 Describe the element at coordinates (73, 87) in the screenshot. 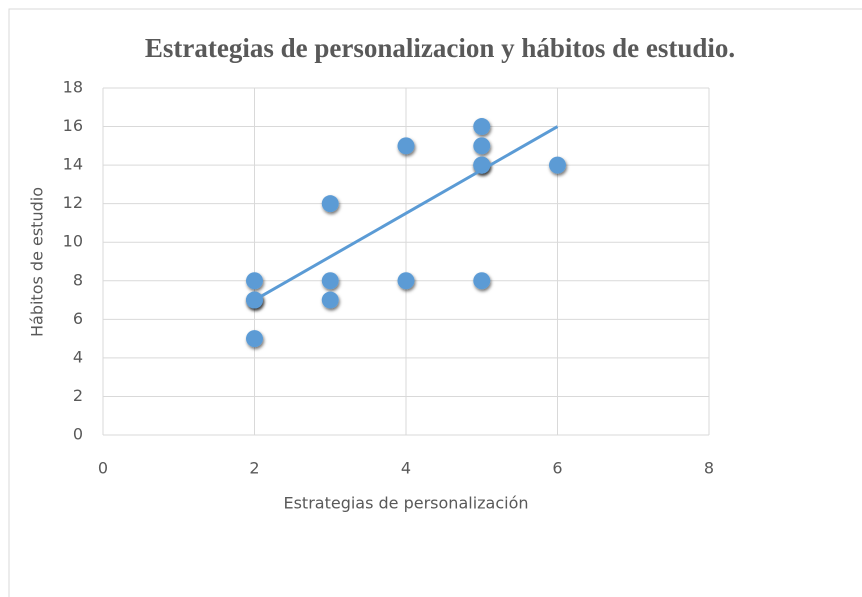

I see `y-tick-label: 18` at that location.